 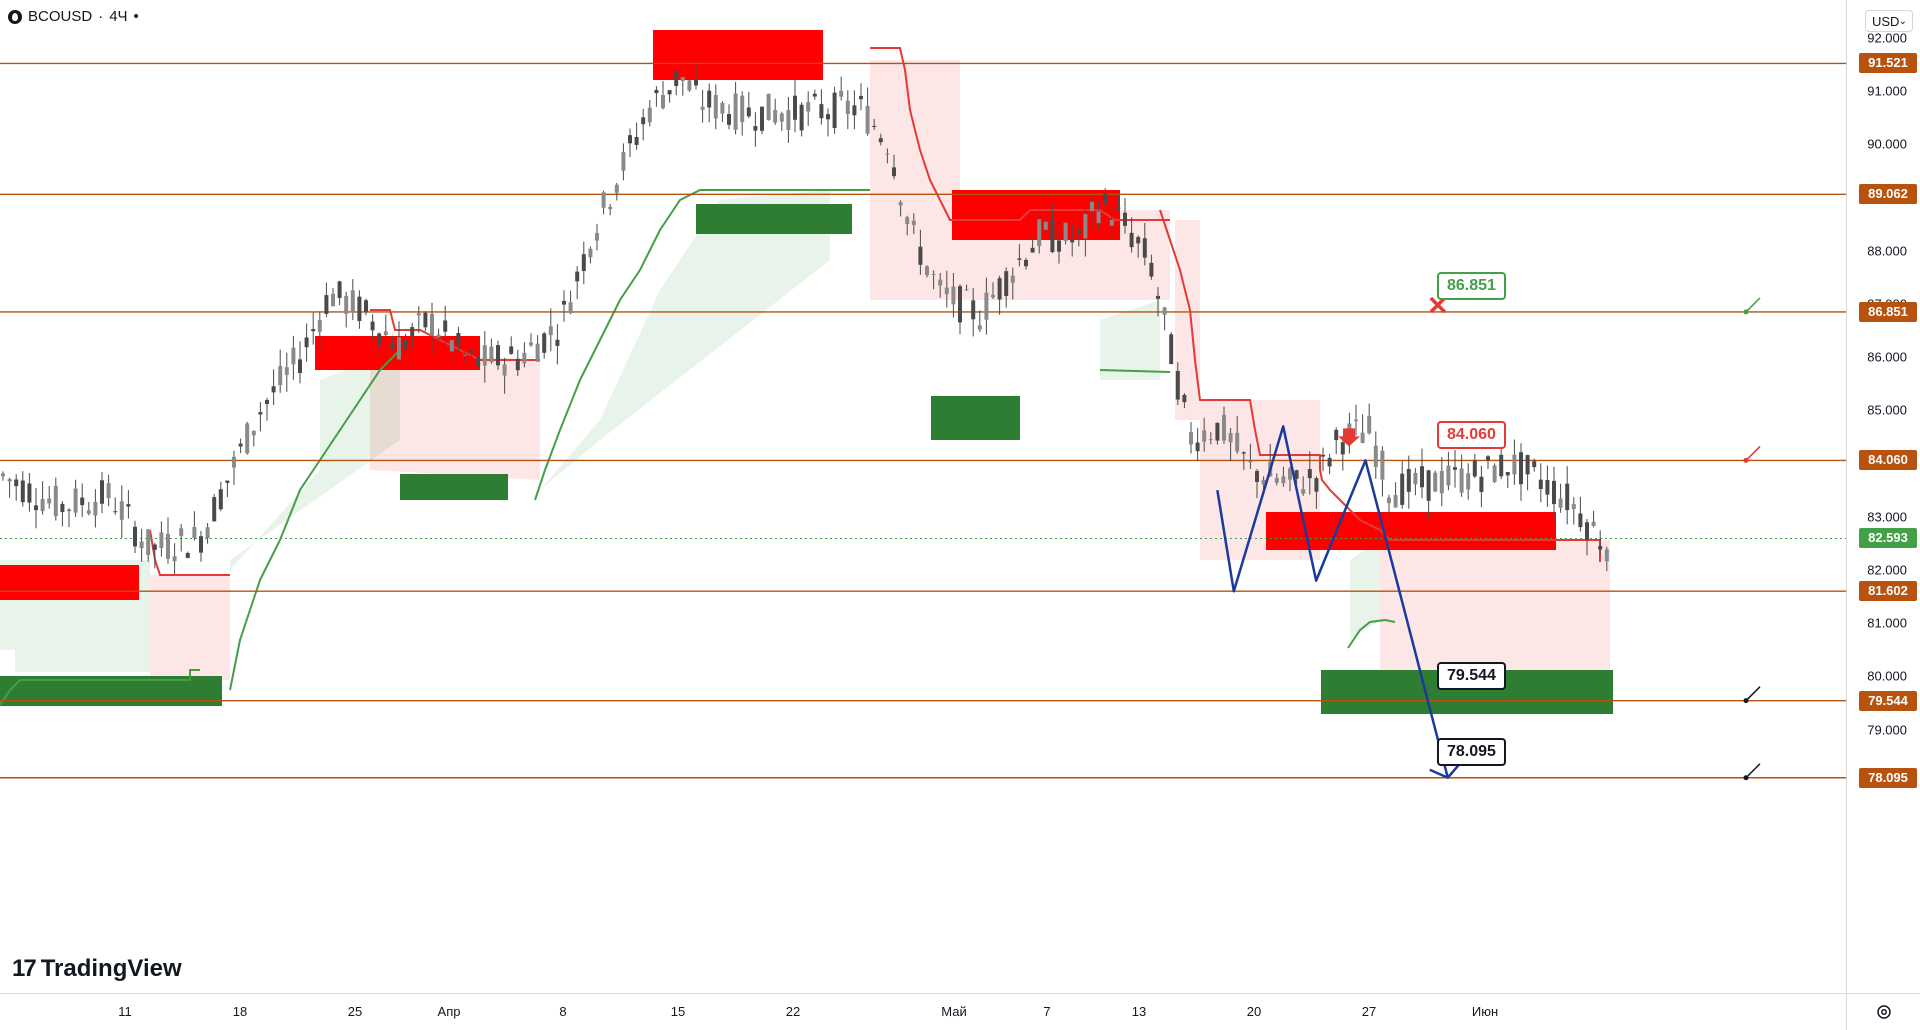 I want to click on time-tick-label: 8, so click(x=563, y=1011).